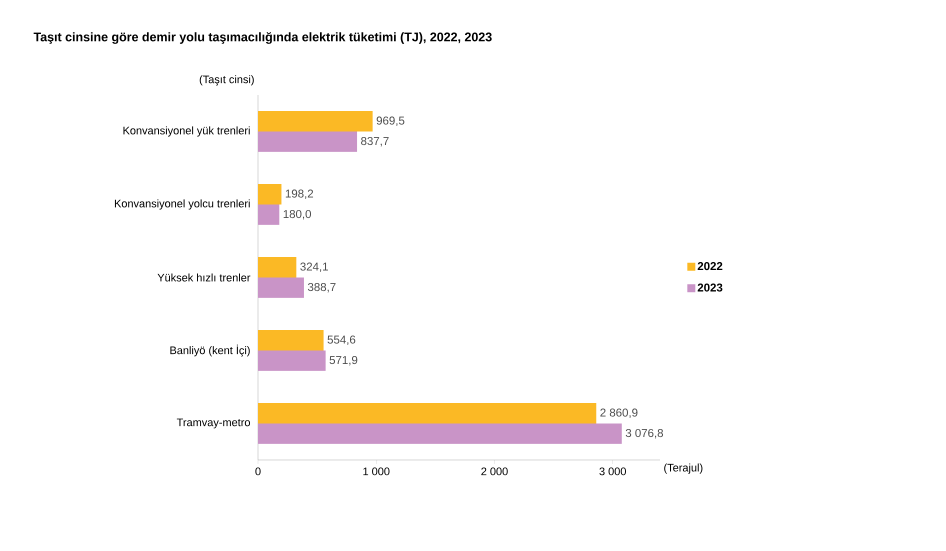  I want to click on x-tick-label: 1 000, so click(376, 472).